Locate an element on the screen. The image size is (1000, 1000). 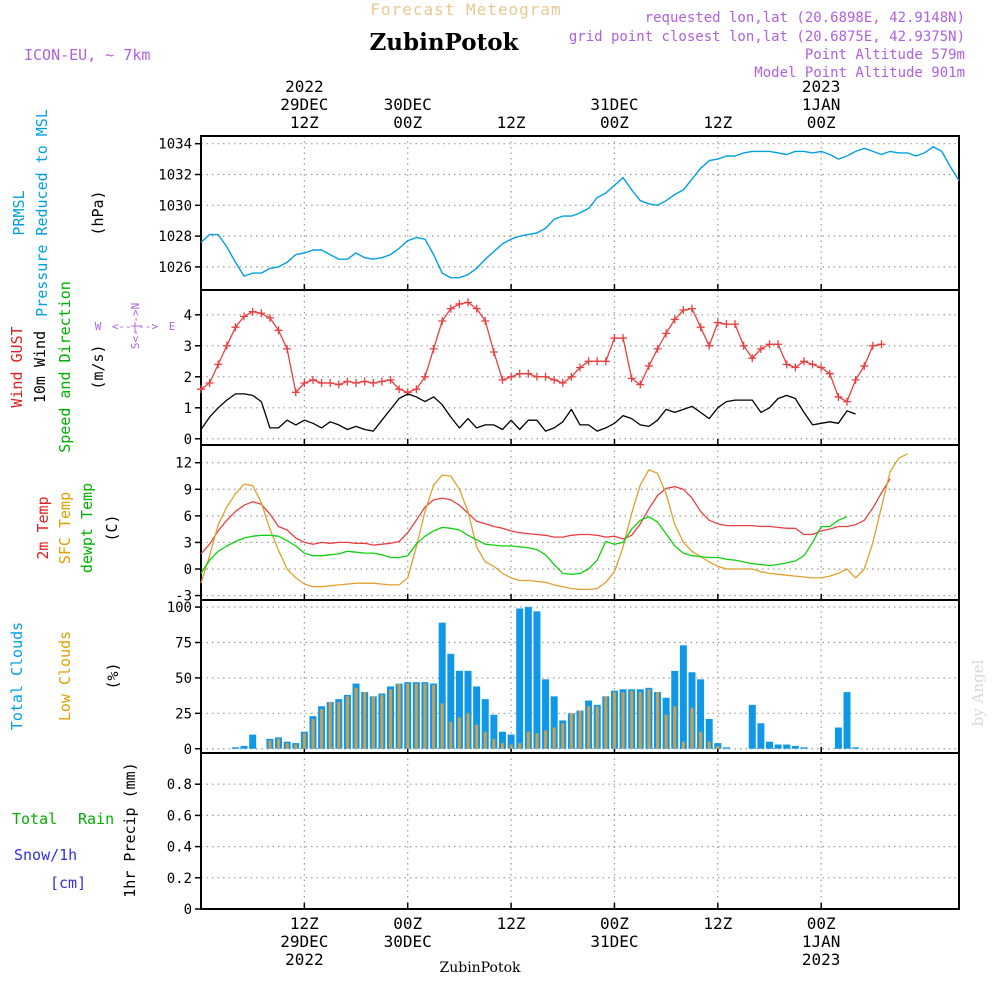
y-tick-label: 1 is located at coordinates (188, 409).